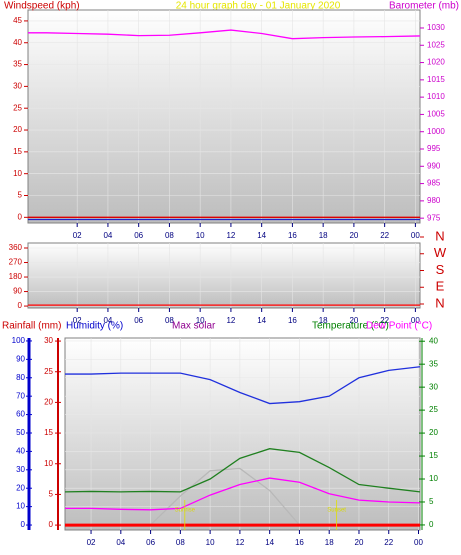 The width and height of the screenshot is (461, 555). What do you see at coordinates (434, 148) in the screenshot?
I see `y-tick-label: 995` at bounding box center [434, 148].